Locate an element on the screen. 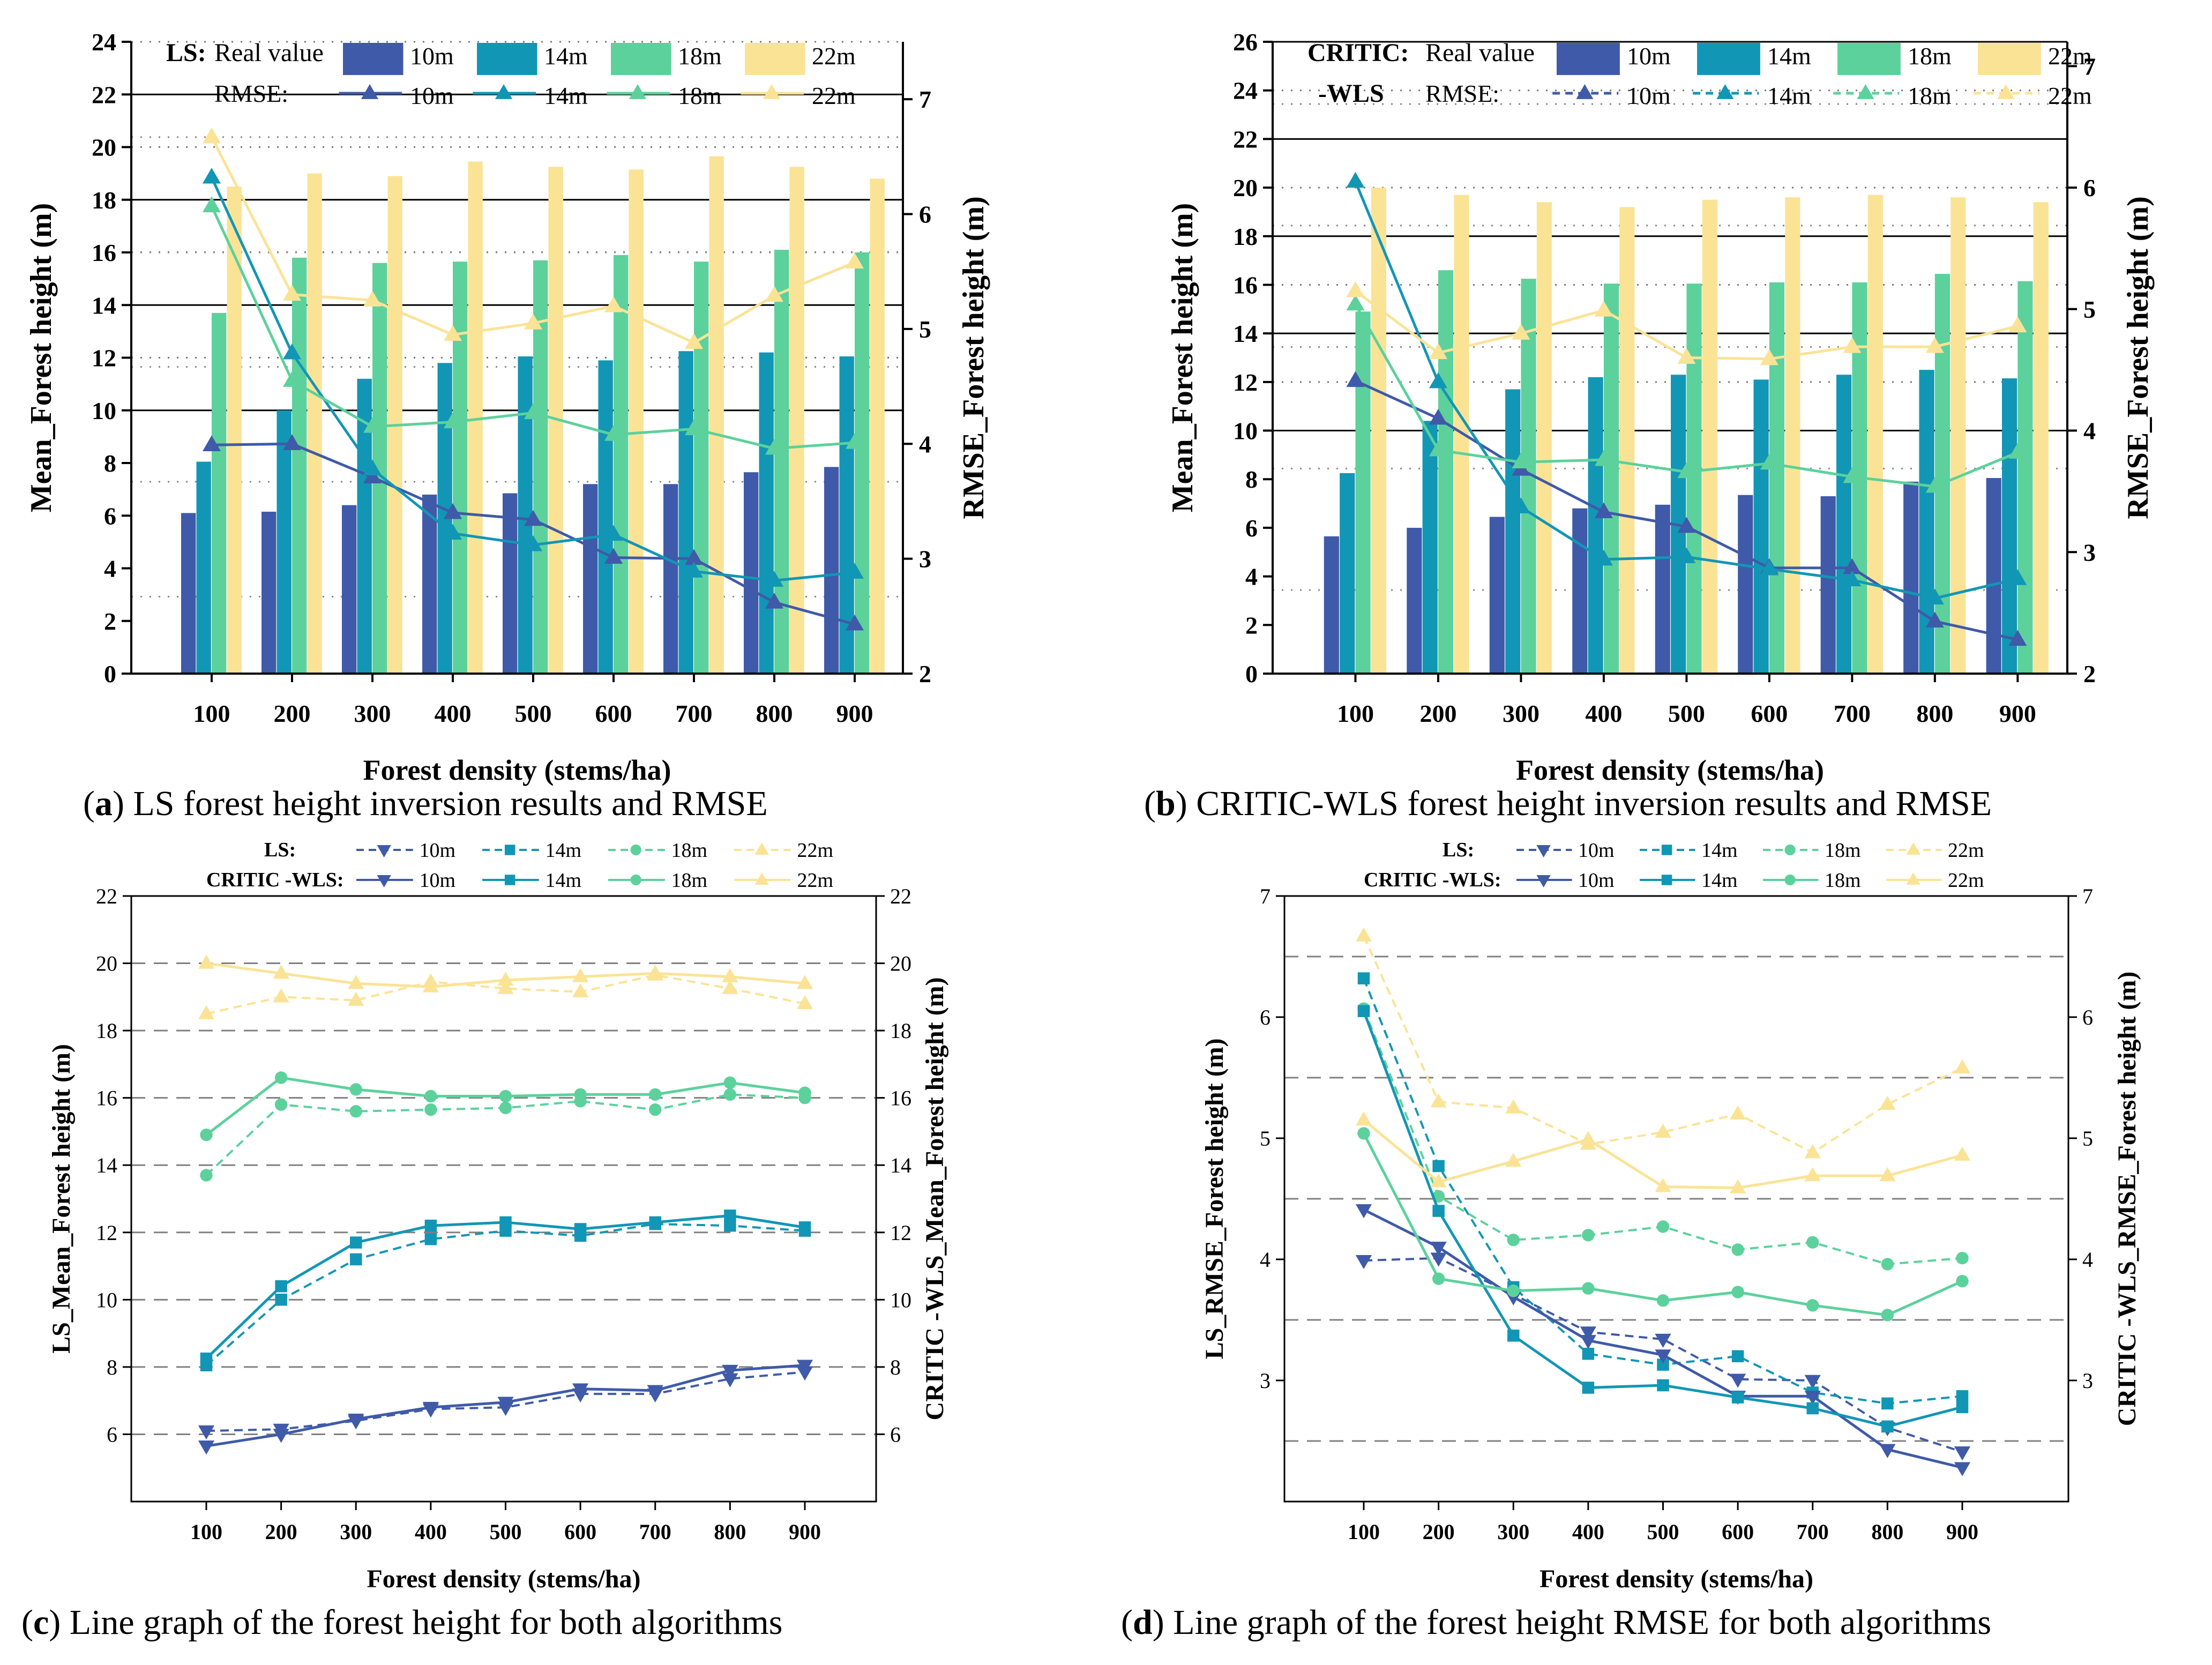 Image resolution: width=2212 pixels, height=1665 pixels. ls-line-14m is located at coordinates (505, 1295).